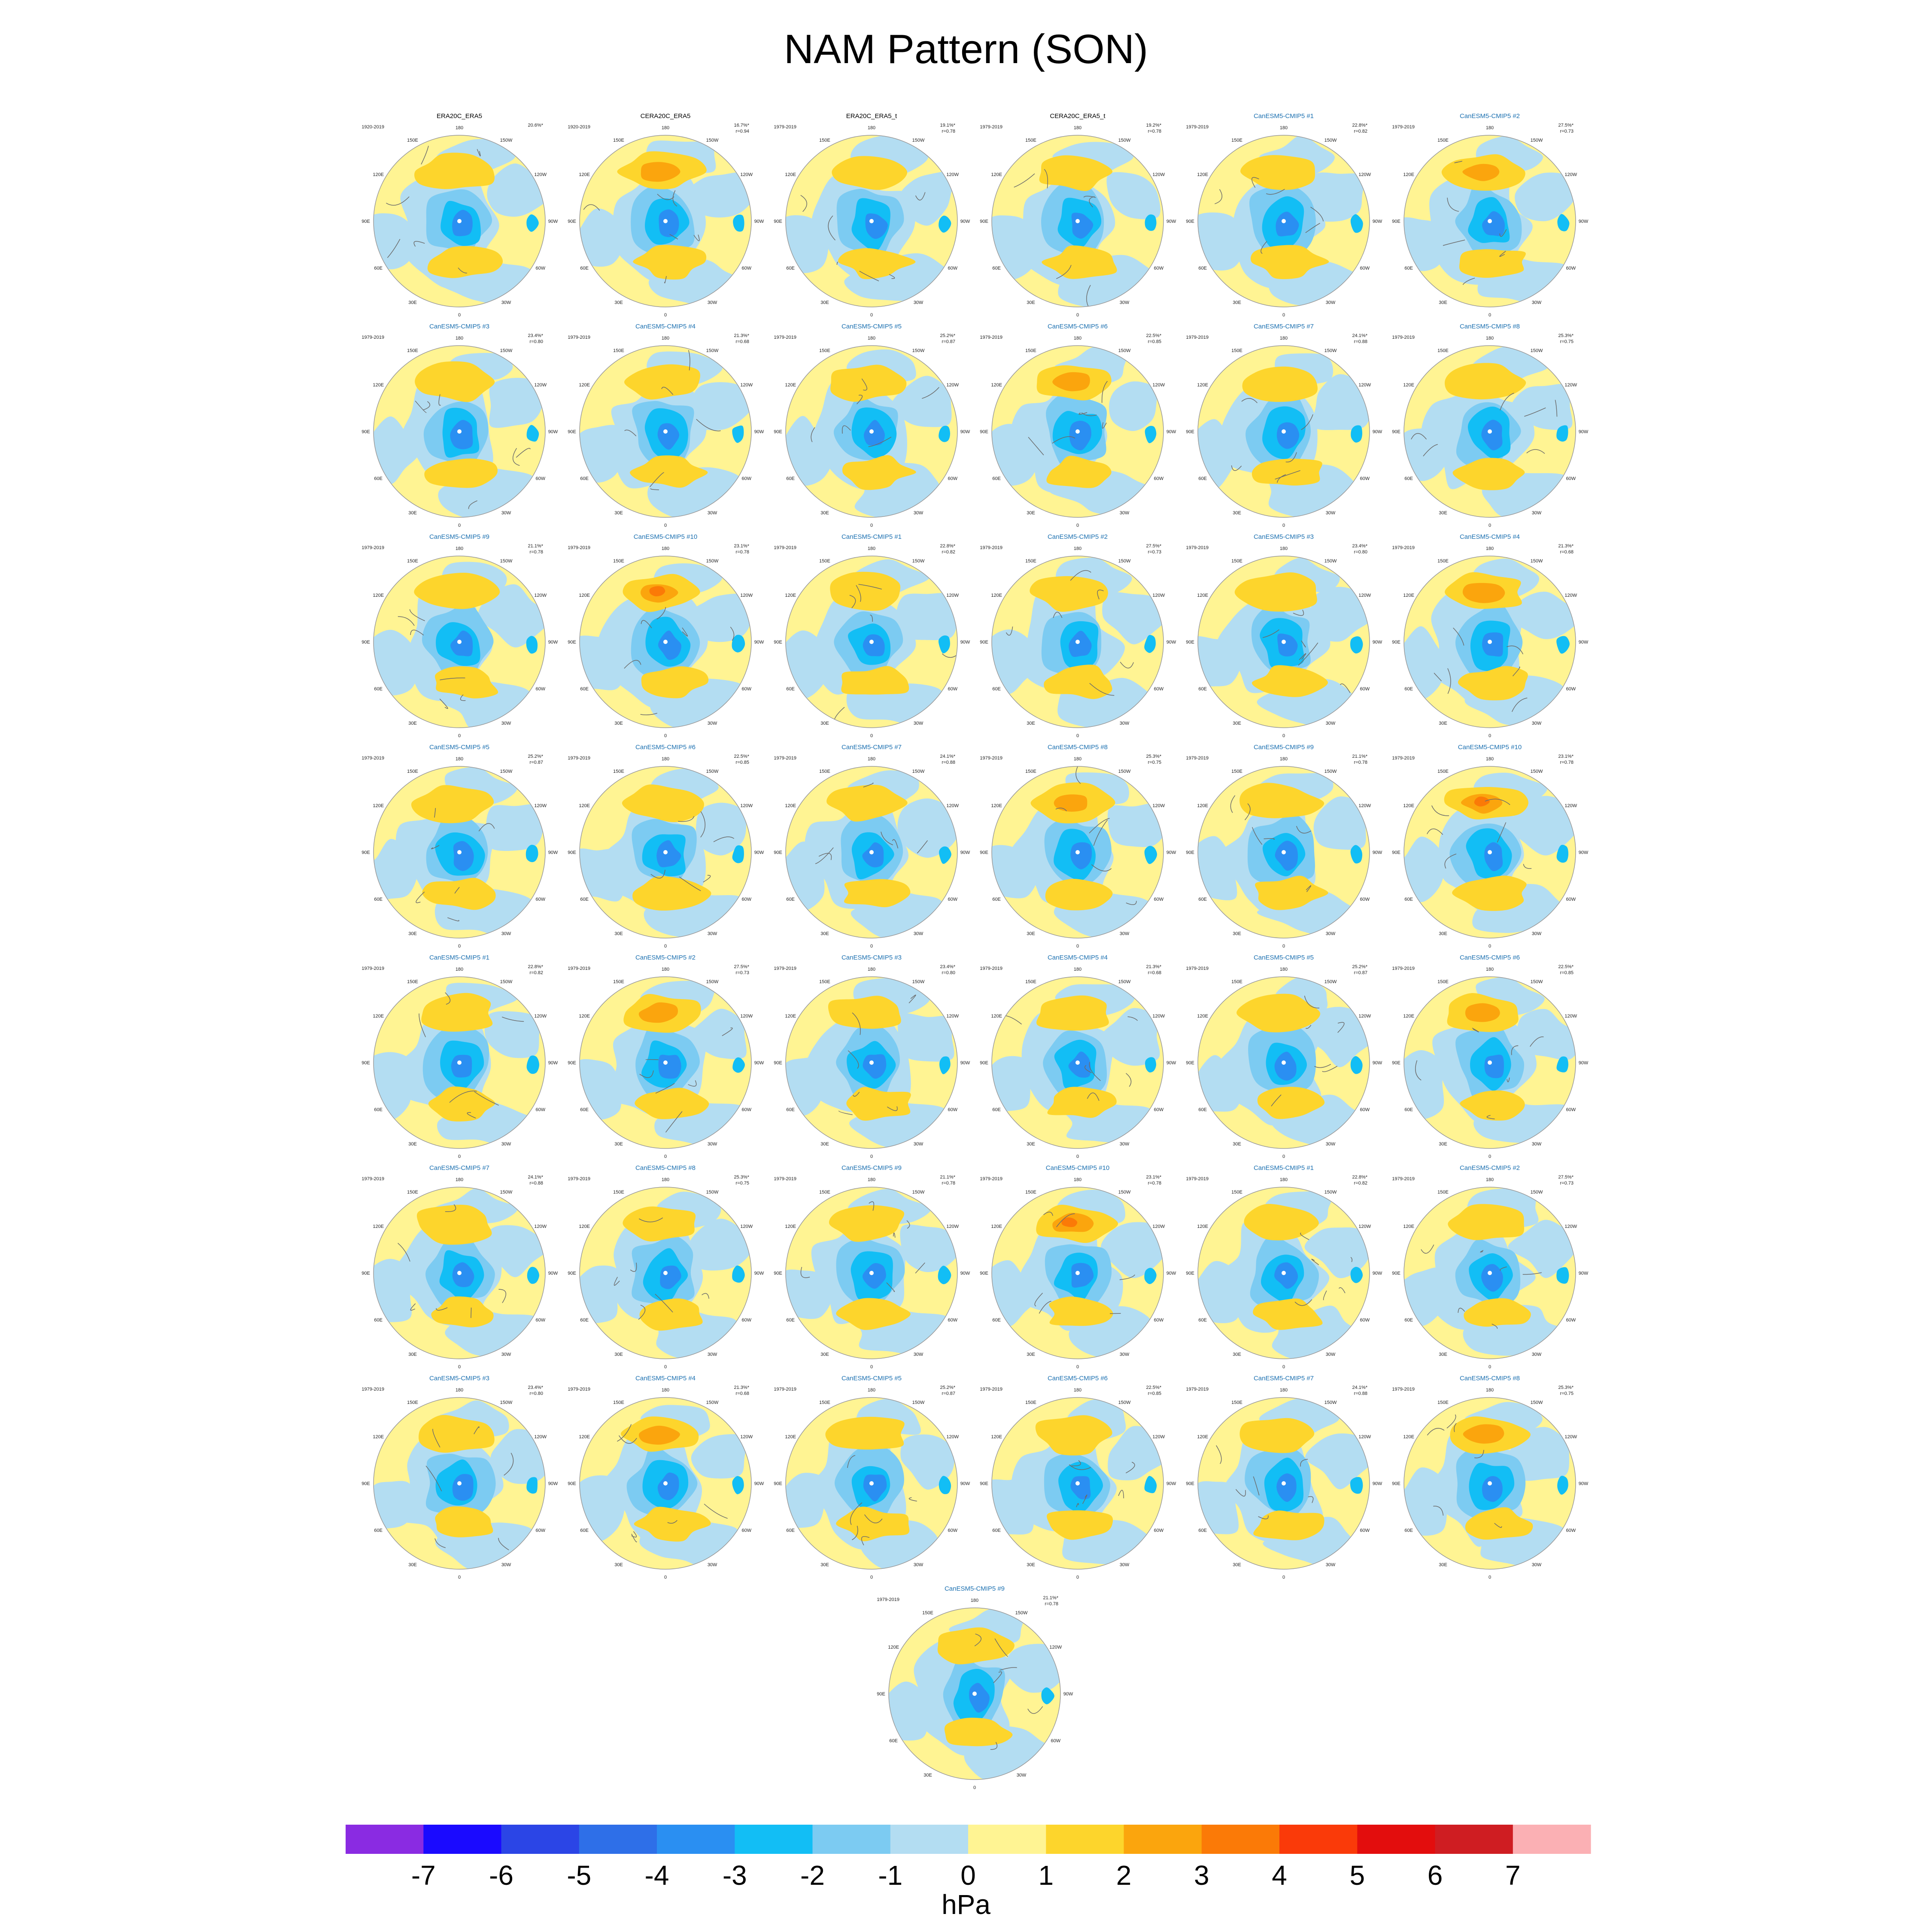 The height and width of the screenshot is (1932, 1932). What do you see at coordinates (536, 335) in the screenshot?
I see `panel-variance: 23.4%*` at bounding box center [536, 335].